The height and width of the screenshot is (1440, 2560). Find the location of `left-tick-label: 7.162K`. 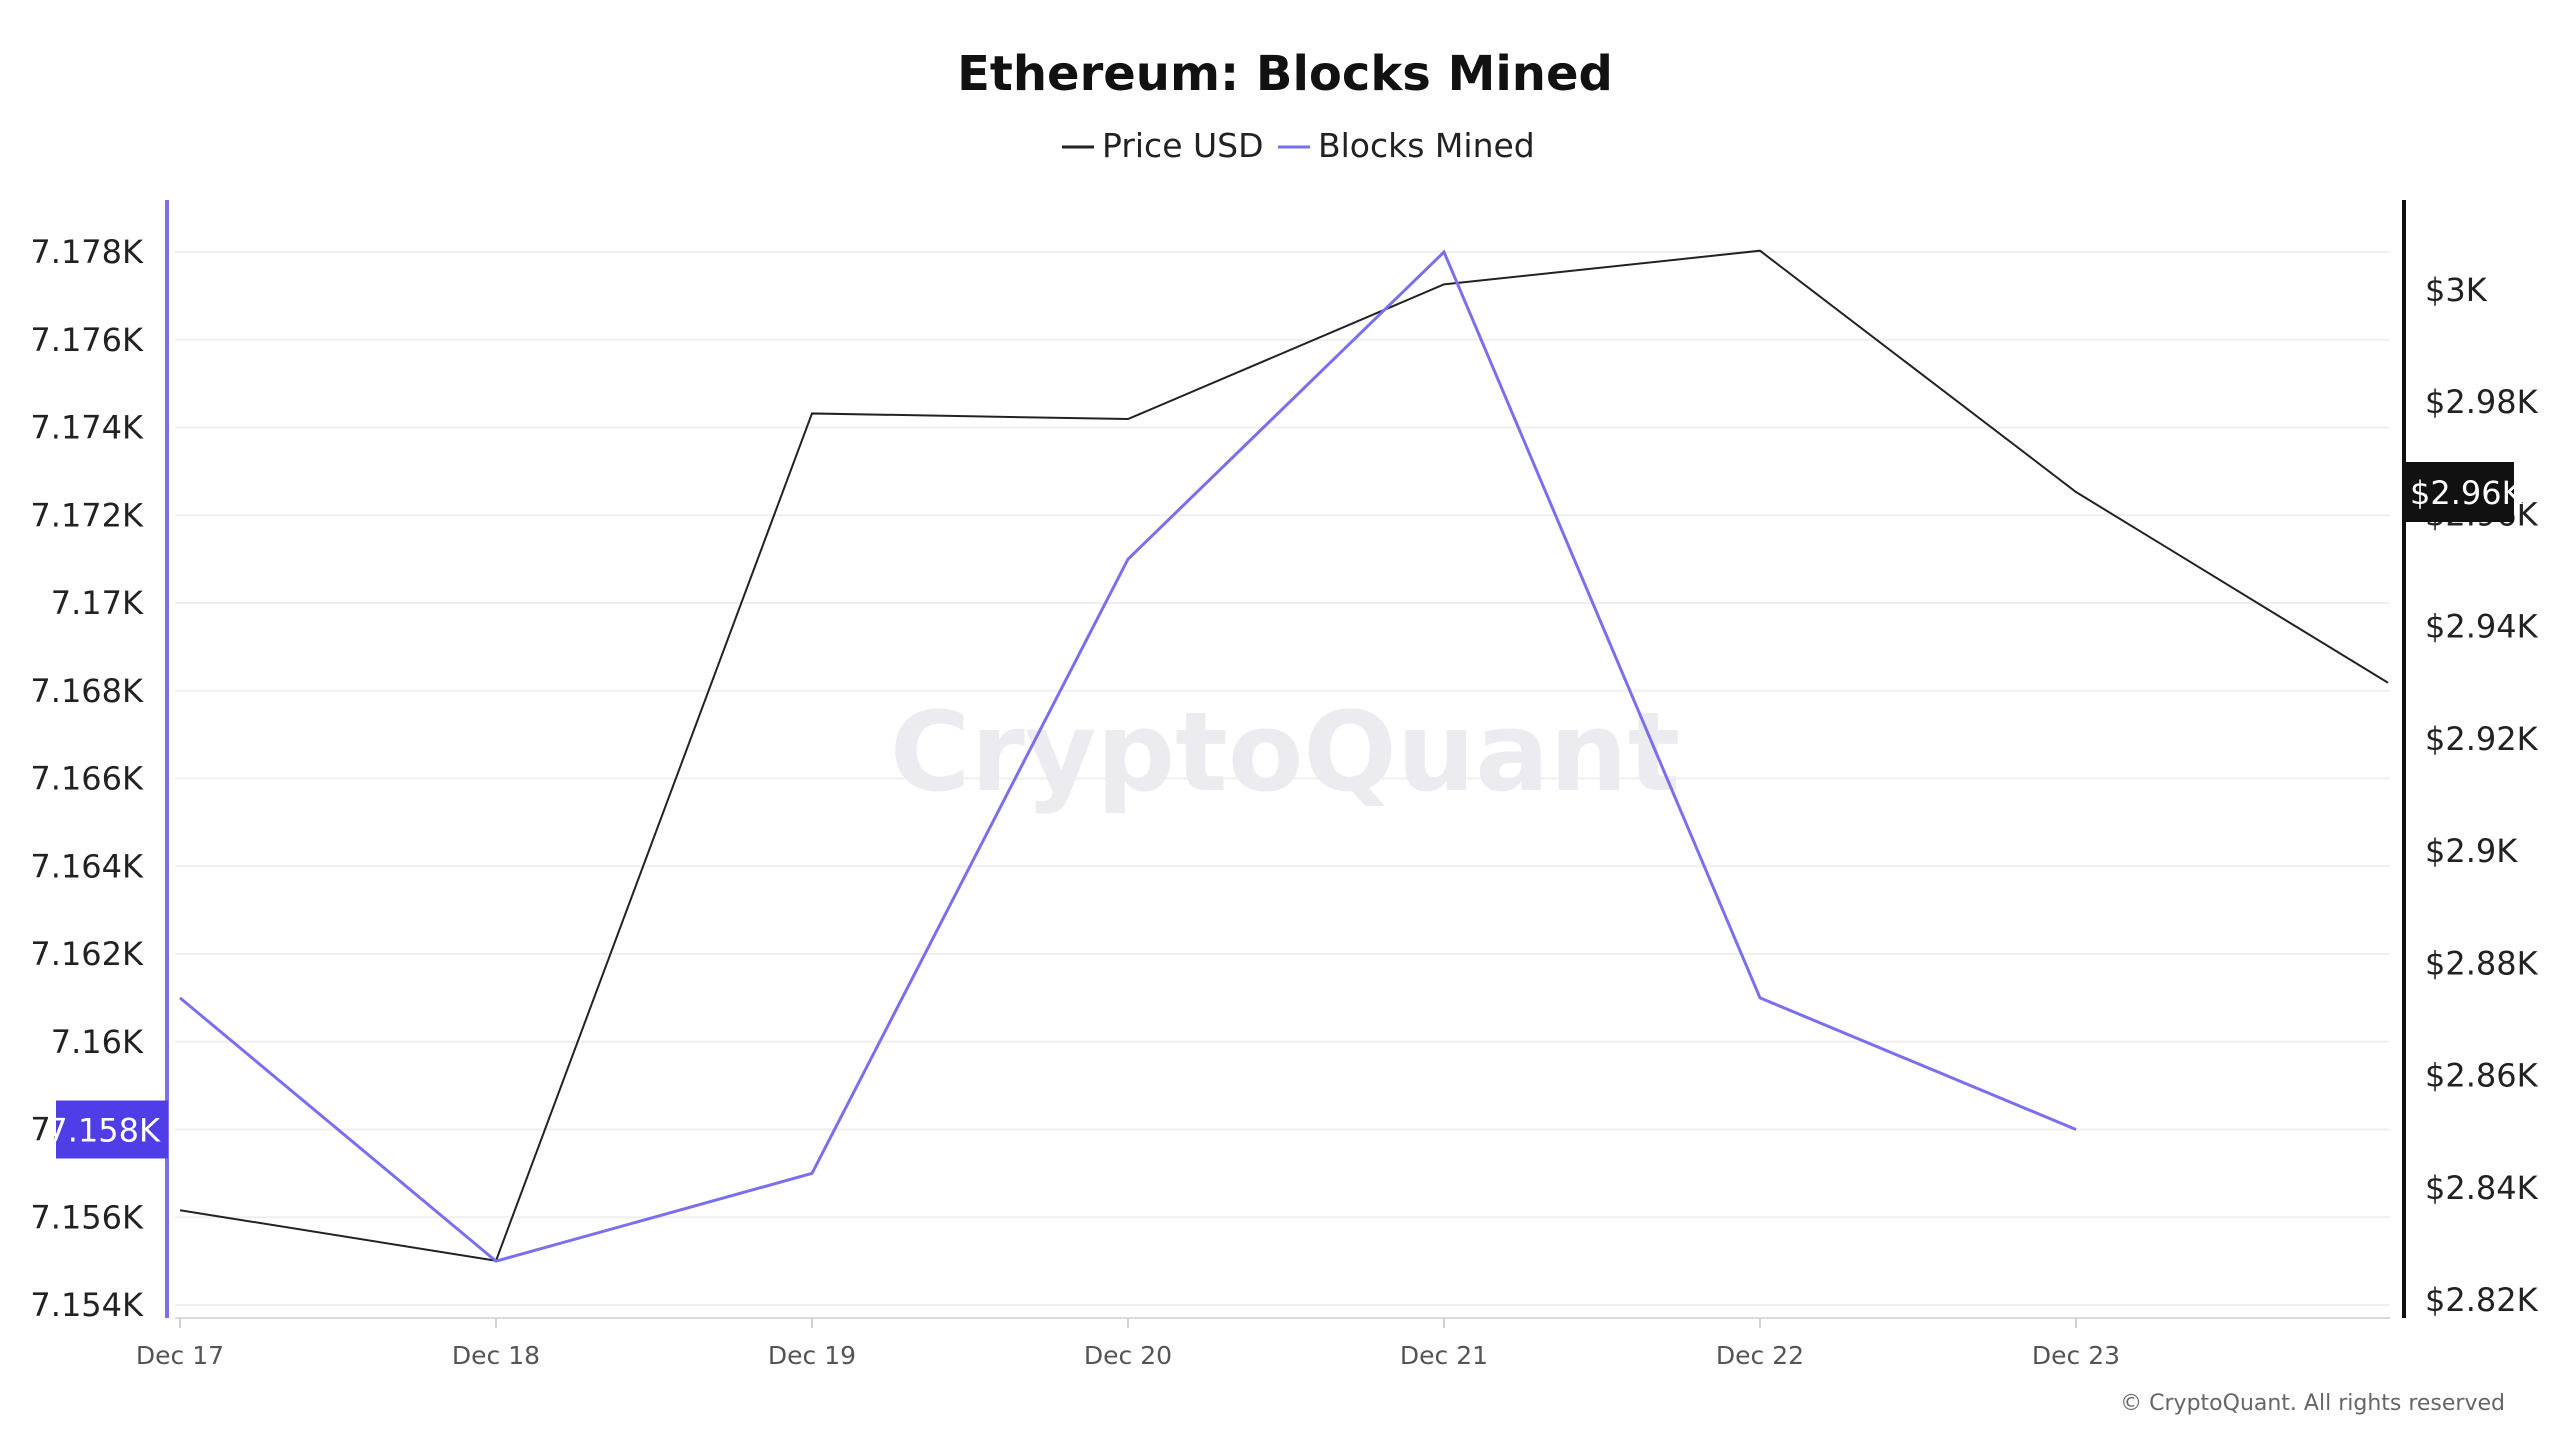

left-tick-label: 7.162K is located at coordinates (87, 954).